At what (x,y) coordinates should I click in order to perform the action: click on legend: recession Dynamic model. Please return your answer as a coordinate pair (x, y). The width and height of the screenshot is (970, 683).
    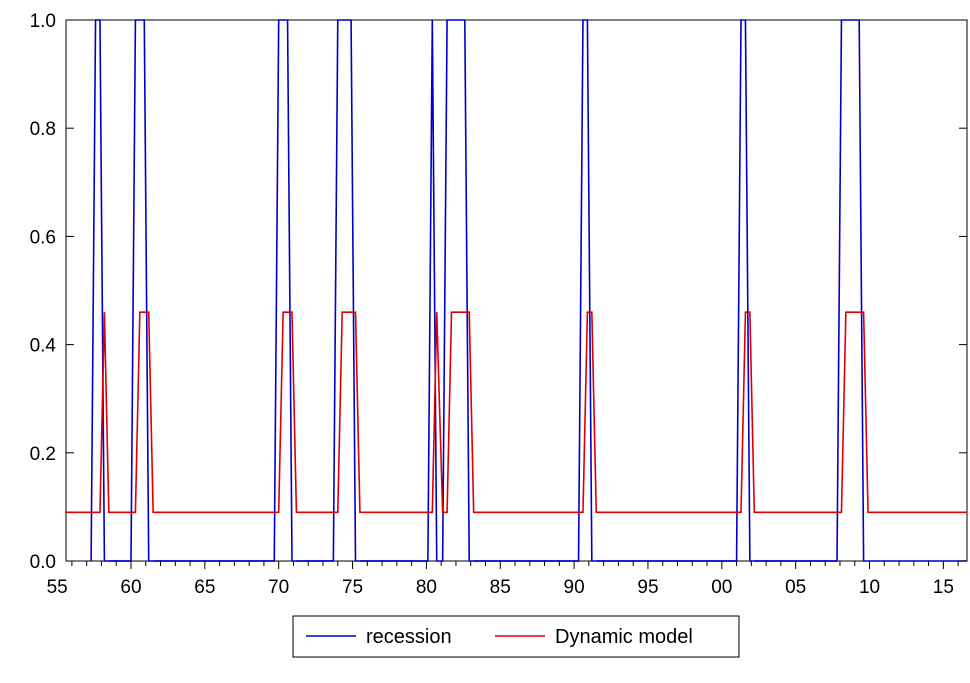
    Looking at the image, I should click on (516, 636).